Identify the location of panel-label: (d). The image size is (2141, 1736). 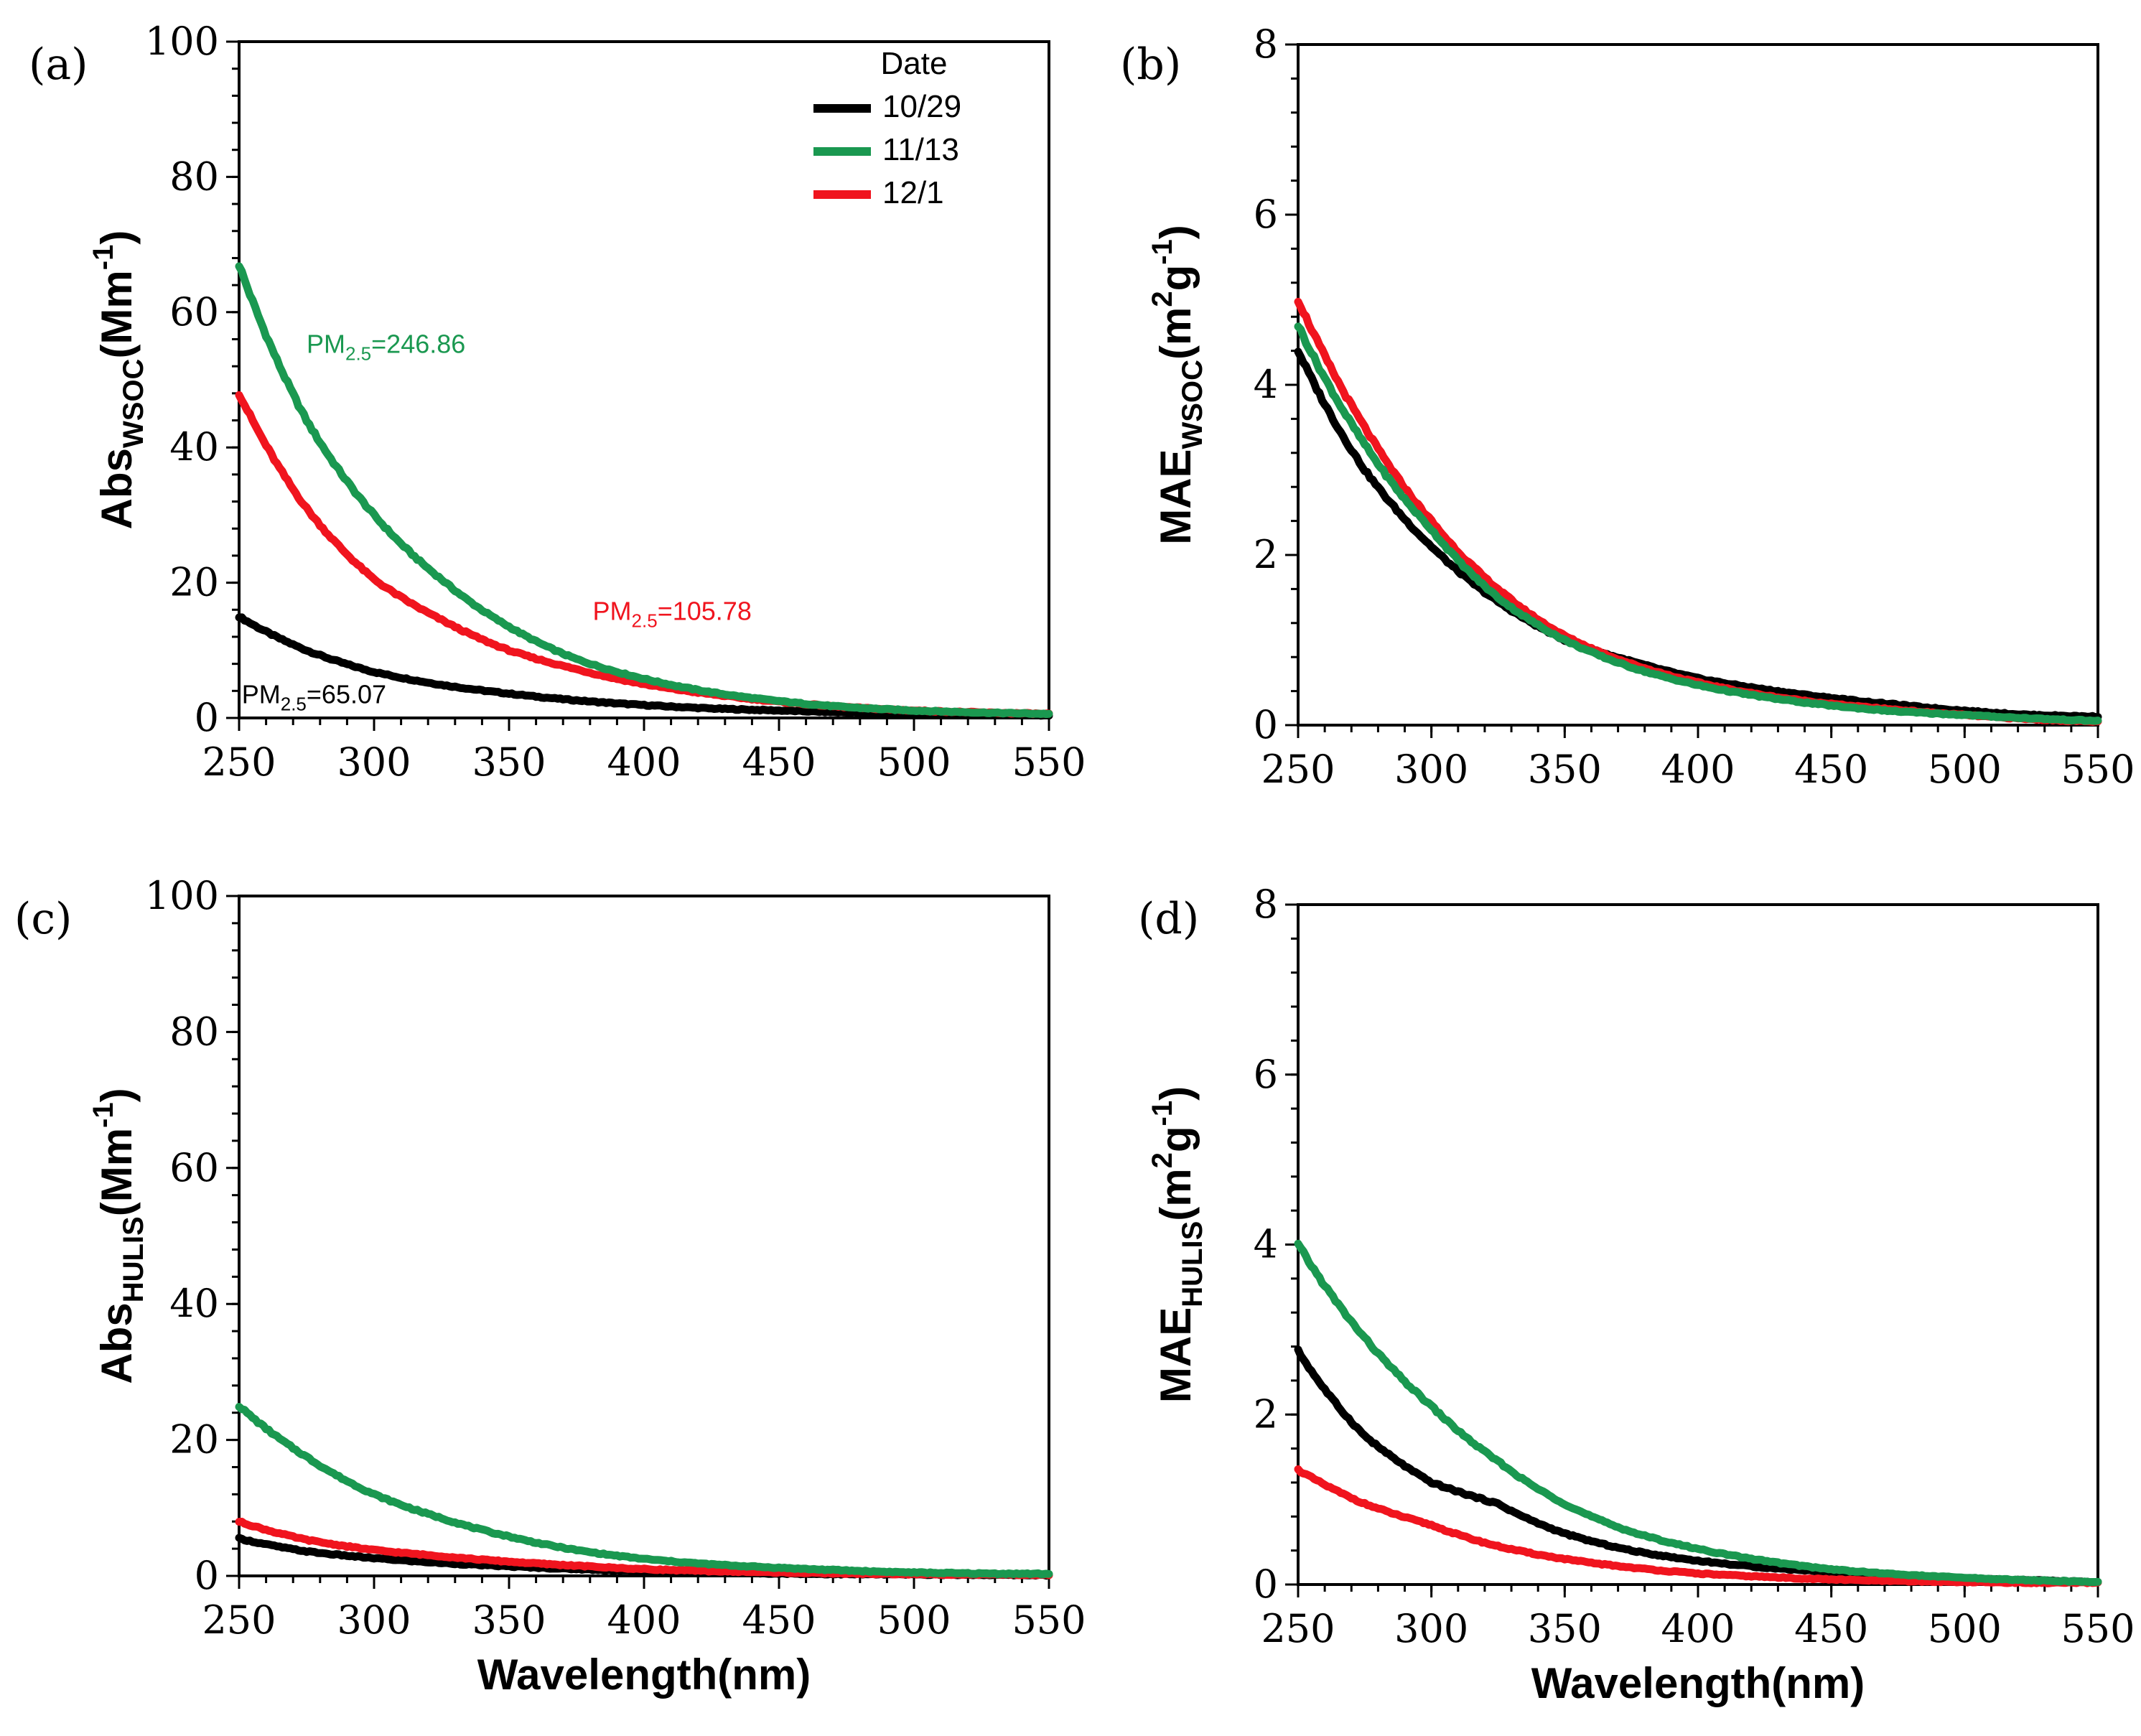
(1168, 919).